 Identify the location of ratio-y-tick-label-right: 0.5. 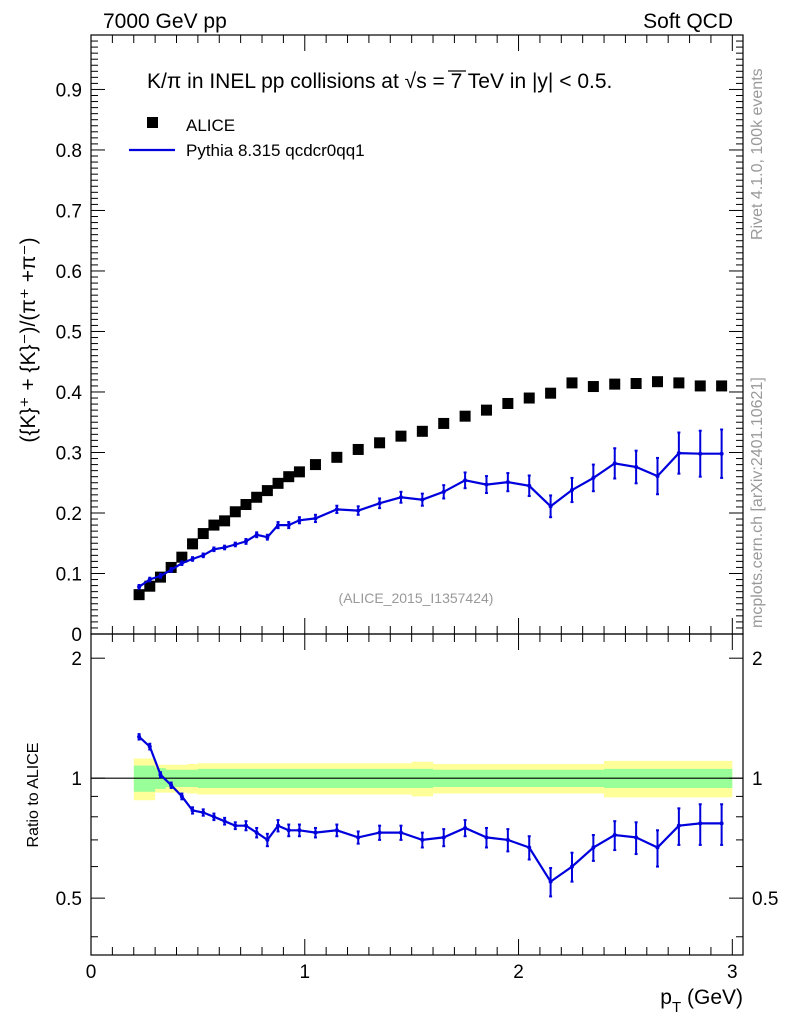
(765, 899).